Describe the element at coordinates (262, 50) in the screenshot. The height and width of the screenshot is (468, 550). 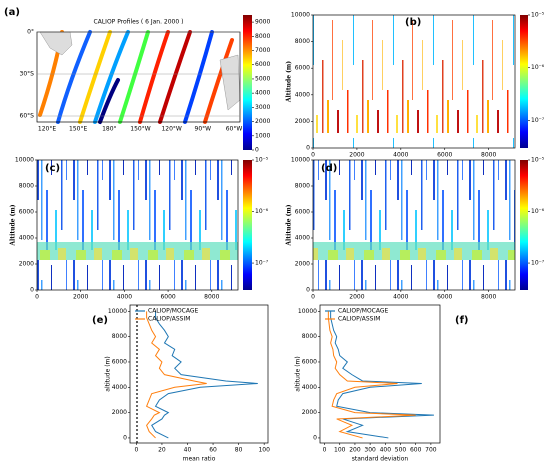
I see `colorbar-tick-label: 7000` at that location.